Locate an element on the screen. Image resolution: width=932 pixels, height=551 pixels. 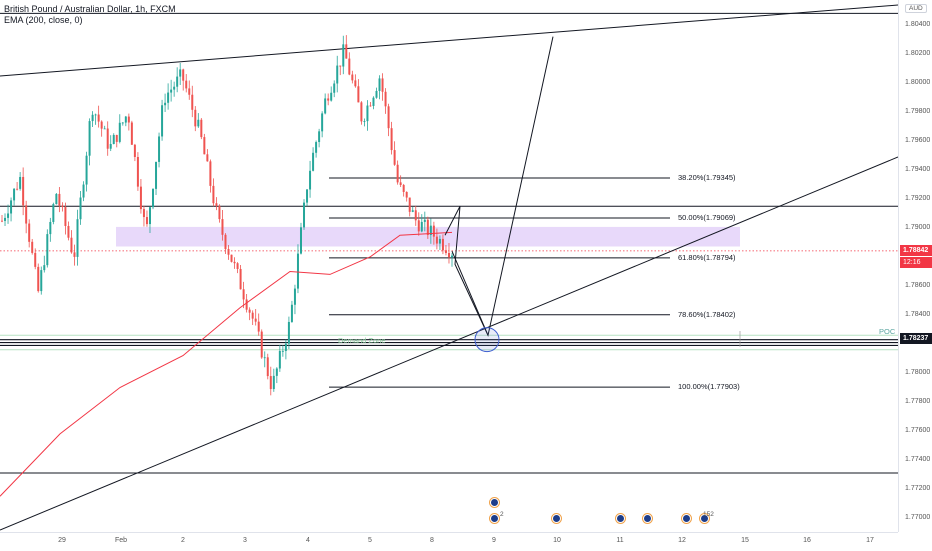
upper-trendline is located at coordinates (449, 40).